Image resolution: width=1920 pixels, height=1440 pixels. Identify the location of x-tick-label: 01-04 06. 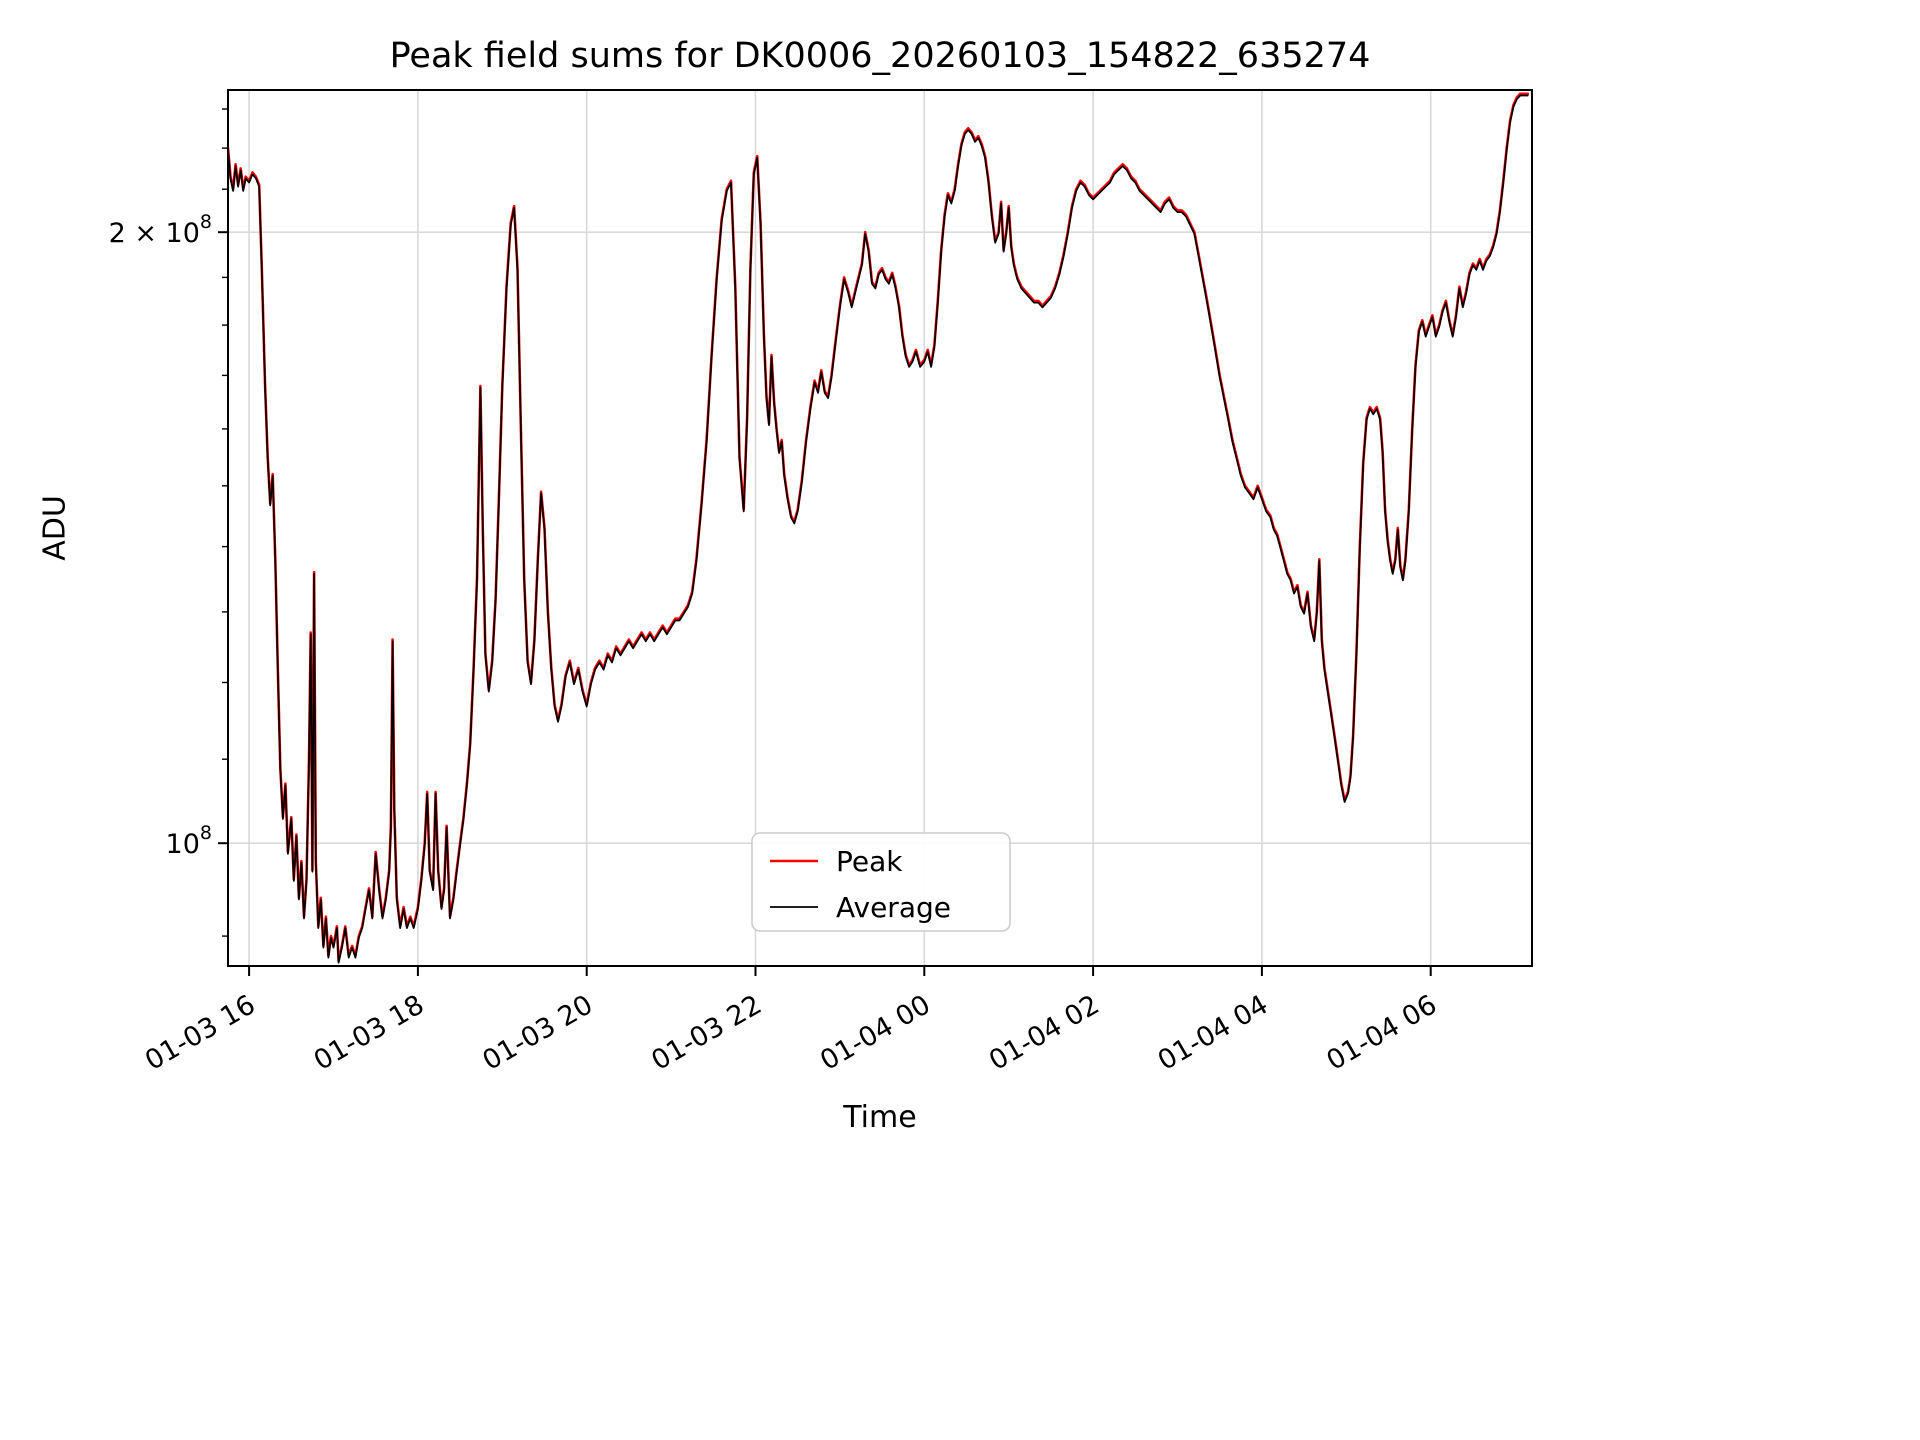
(1382, 1033).